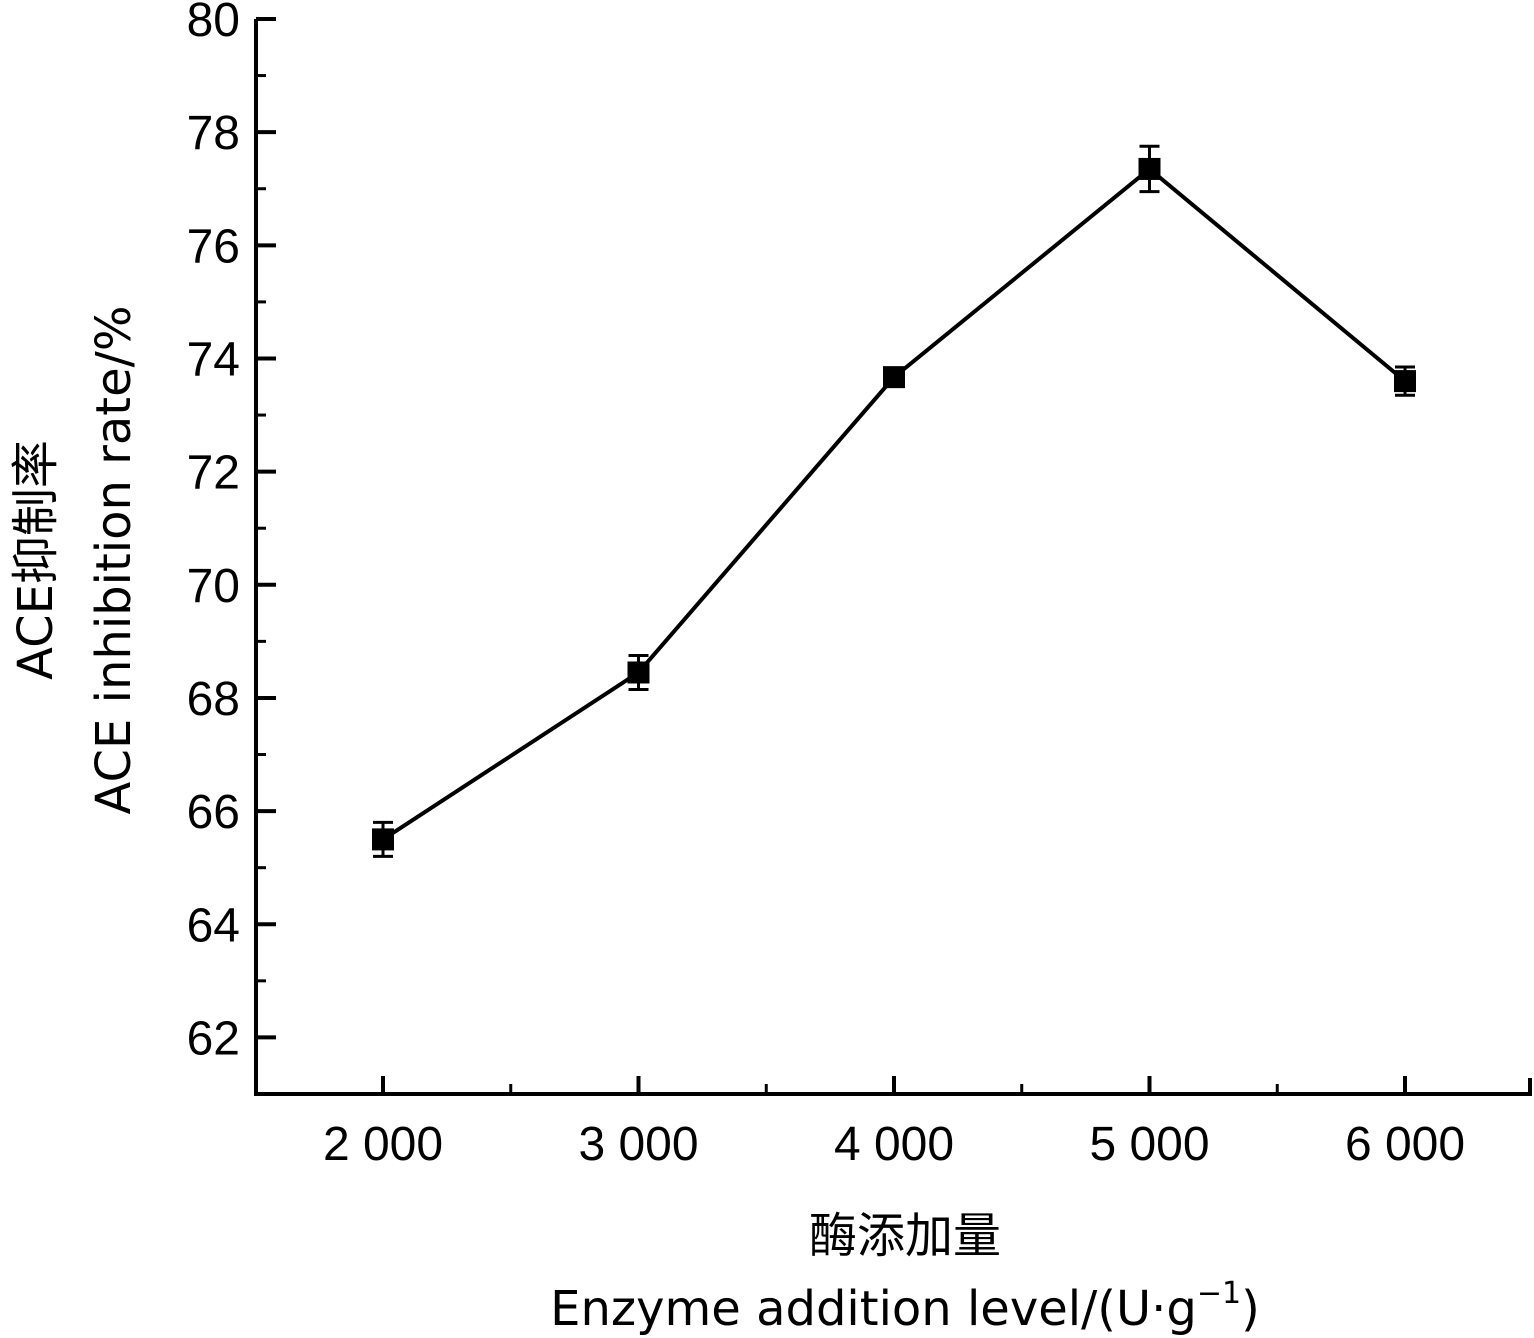 Image resolution: width=1534 pixels, height=1338 pixels. What do you see at coordinates (1405, 1144) in the screenshot?
I see `x-tick-label: 6 000` at bounding box center [1405, 1144].